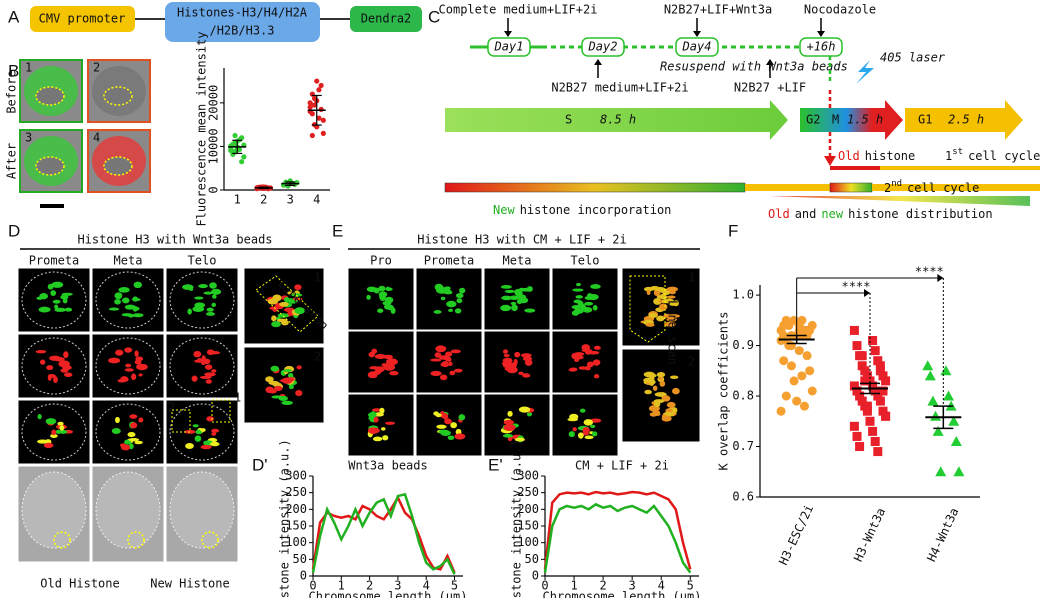  I want to click on label: Pro, so click(381, 261).